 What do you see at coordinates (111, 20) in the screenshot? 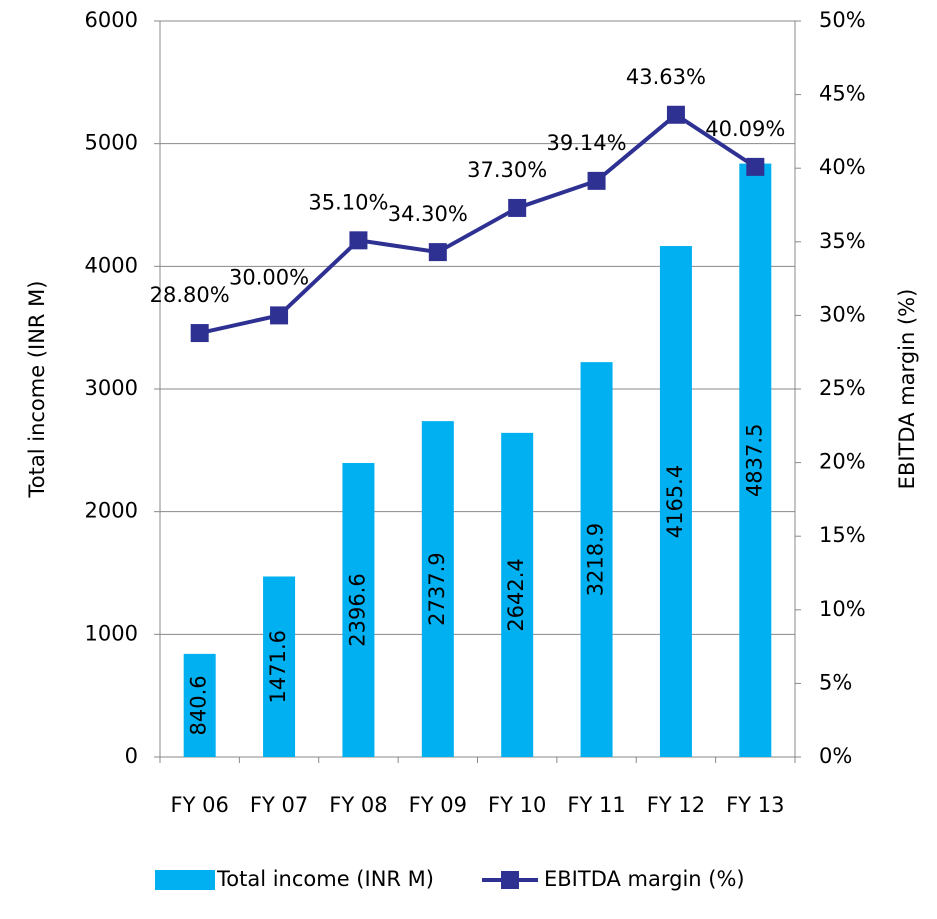
I see `y-tick-label: 6000` at bounding box center [111, 20].